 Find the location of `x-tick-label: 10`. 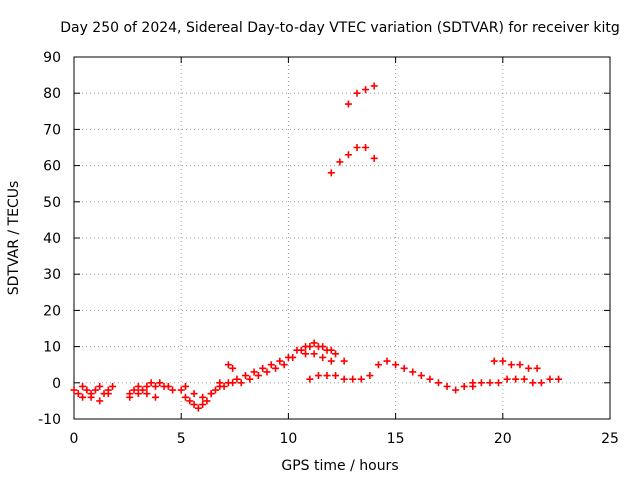

x-tick-label: 10 is located at coordinates (288, 439).